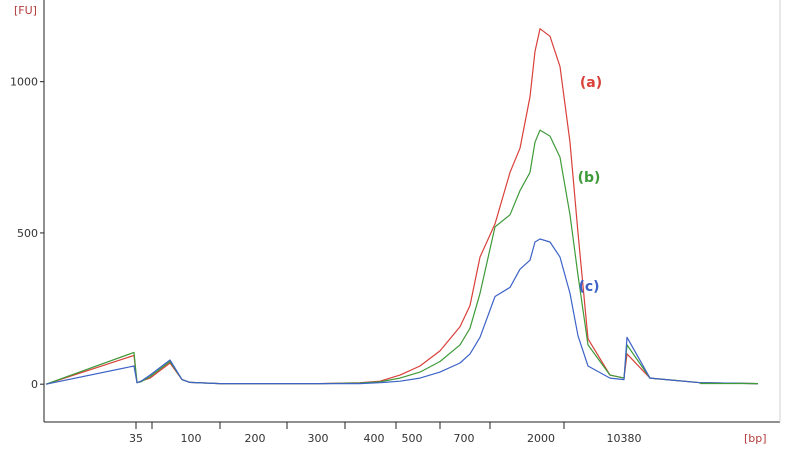  What do you see at coordinates (25, 10) in the screenshot?
I see `y-axis-unit-label: [FU]` at bounding box center [25, 10].